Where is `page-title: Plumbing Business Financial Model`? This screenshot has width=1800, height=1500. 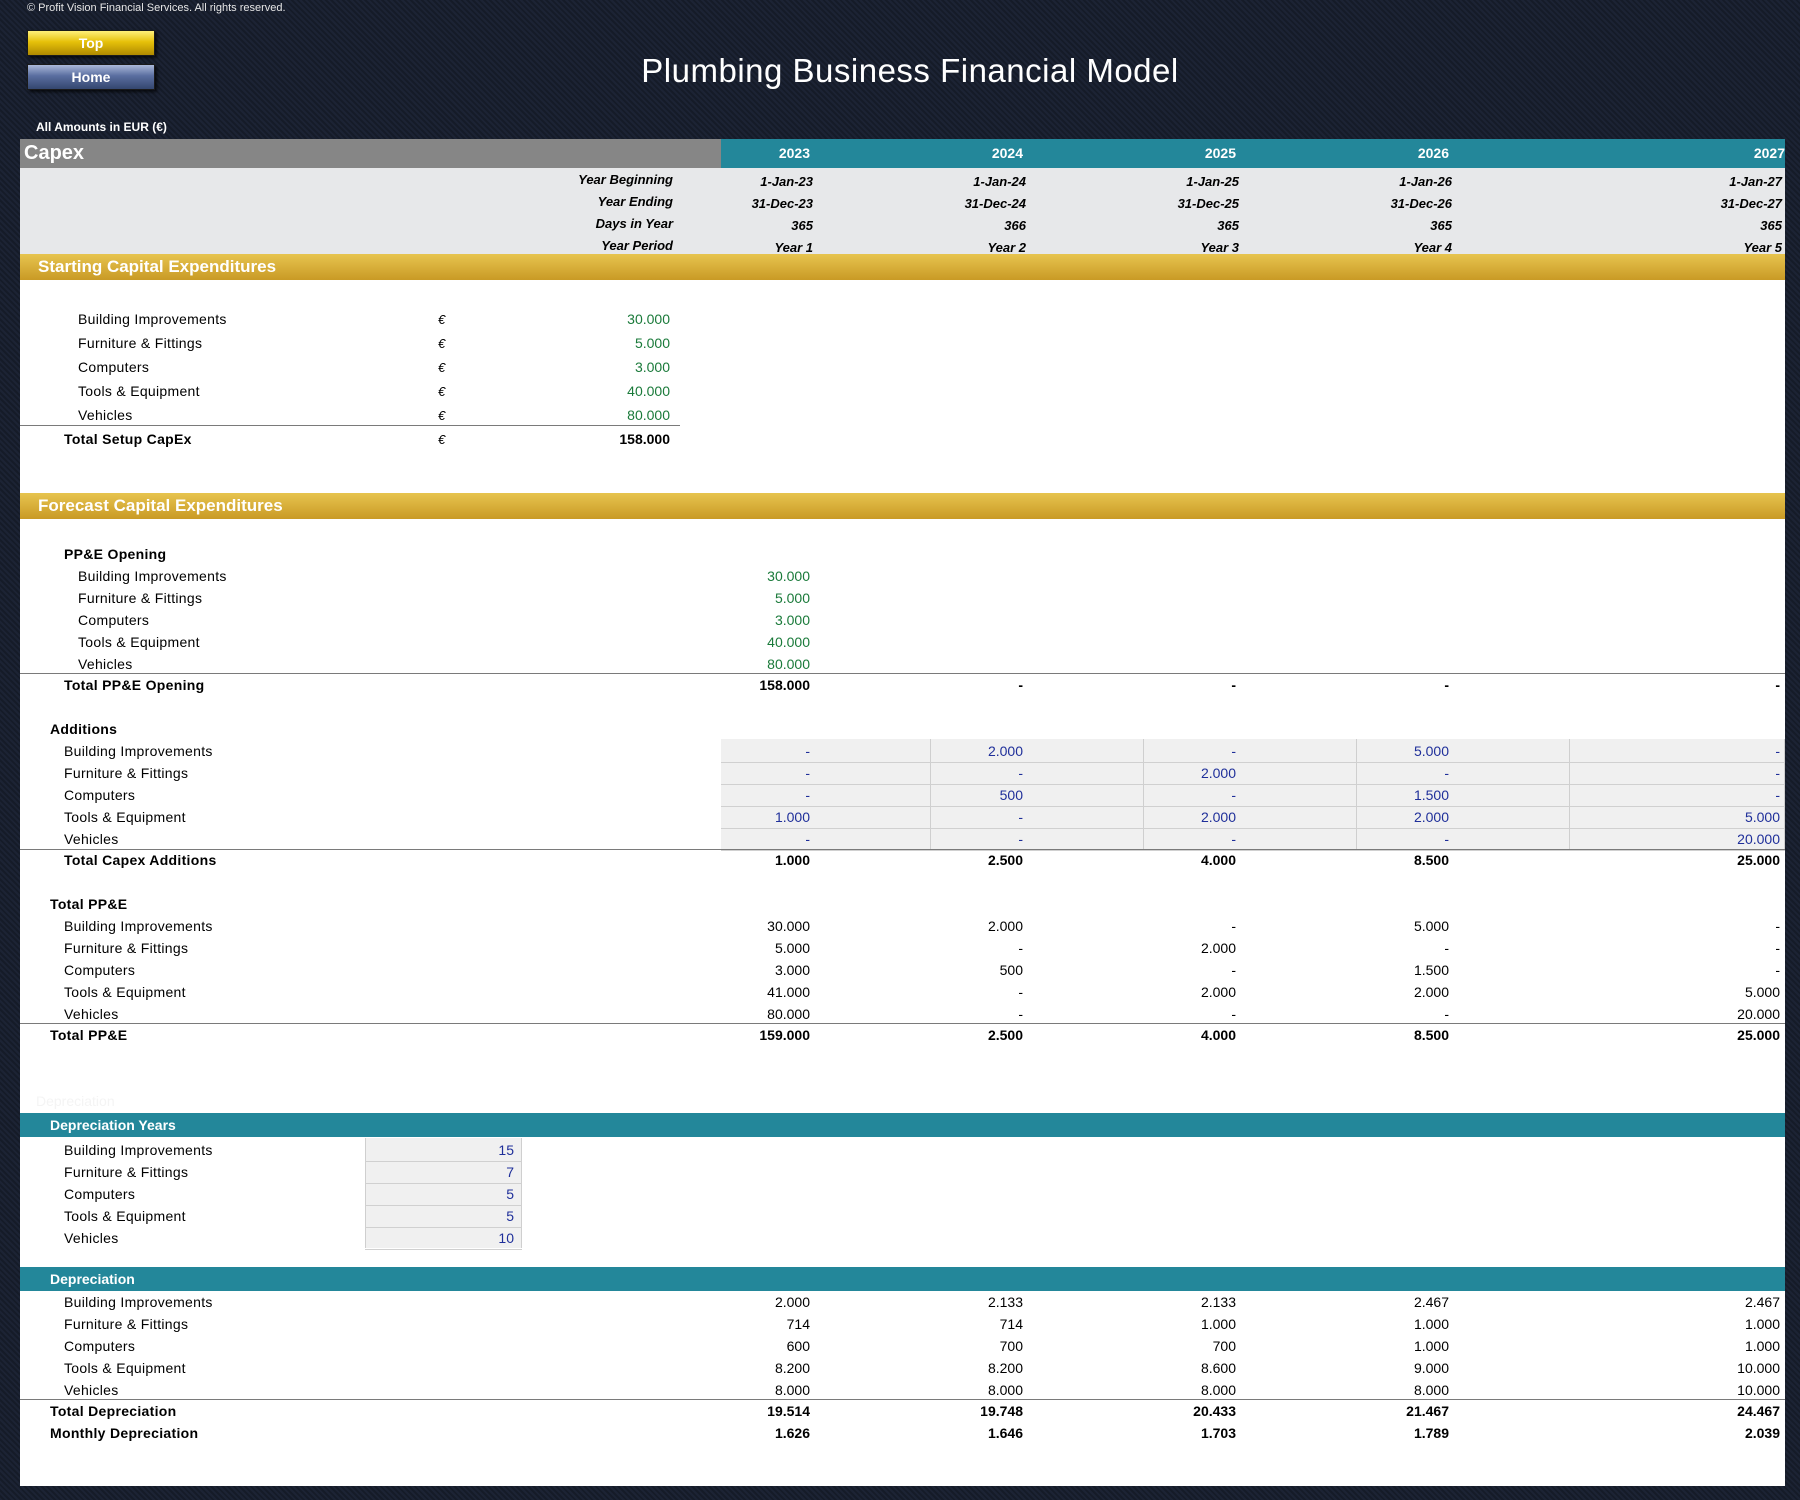
page-title: Plumbing Business Financial Model is located at coordinates (910, 70).